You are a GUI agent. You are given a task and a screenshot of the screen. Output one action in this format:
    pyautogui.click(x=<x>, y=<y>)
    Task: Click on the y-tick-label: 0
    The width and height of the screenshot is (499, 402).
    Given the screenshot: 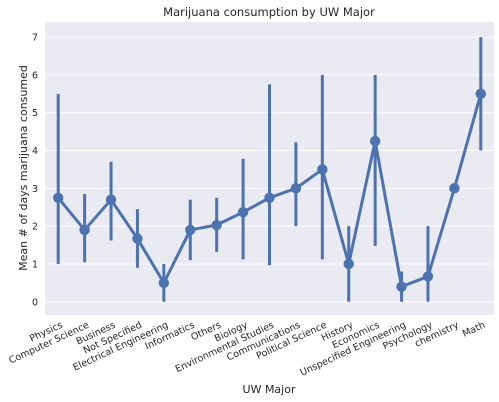 What is the action you would take?
    pyautogui.click(x=35, y=302)
    